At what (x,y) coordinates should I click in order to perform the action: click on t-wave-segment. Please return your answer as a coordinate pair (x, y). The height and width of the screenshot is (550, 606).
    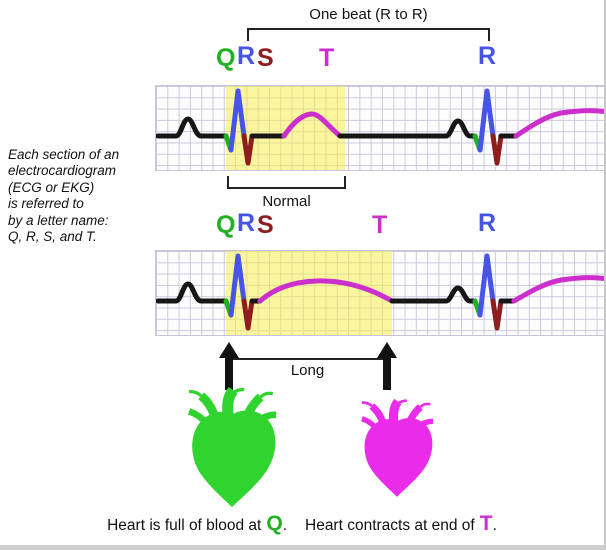
    Looking at the image, I should click on (312, 125).